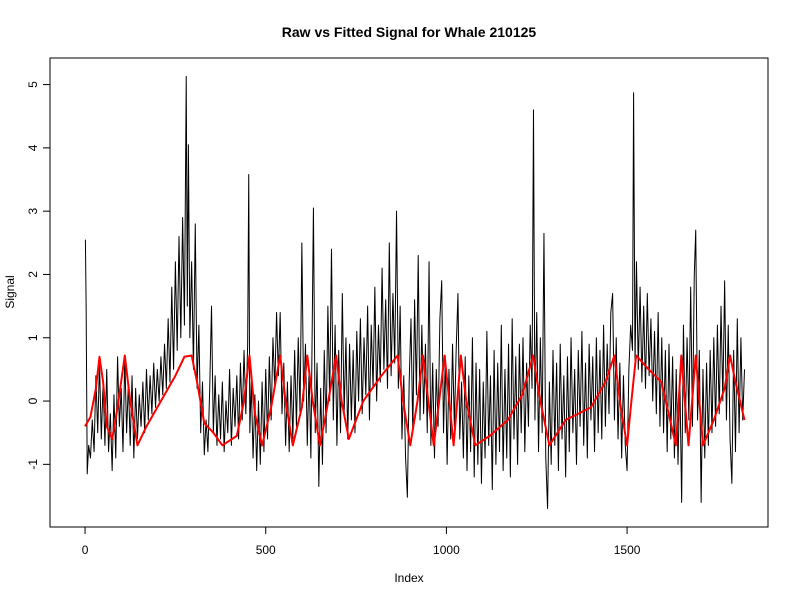 Image resolution: width=800 pixels, height=600 pixels. What do you see at coordinates (33, 147) in the screenshot?
I see `y-tick-label: 4` at bounding box center [33, 147].